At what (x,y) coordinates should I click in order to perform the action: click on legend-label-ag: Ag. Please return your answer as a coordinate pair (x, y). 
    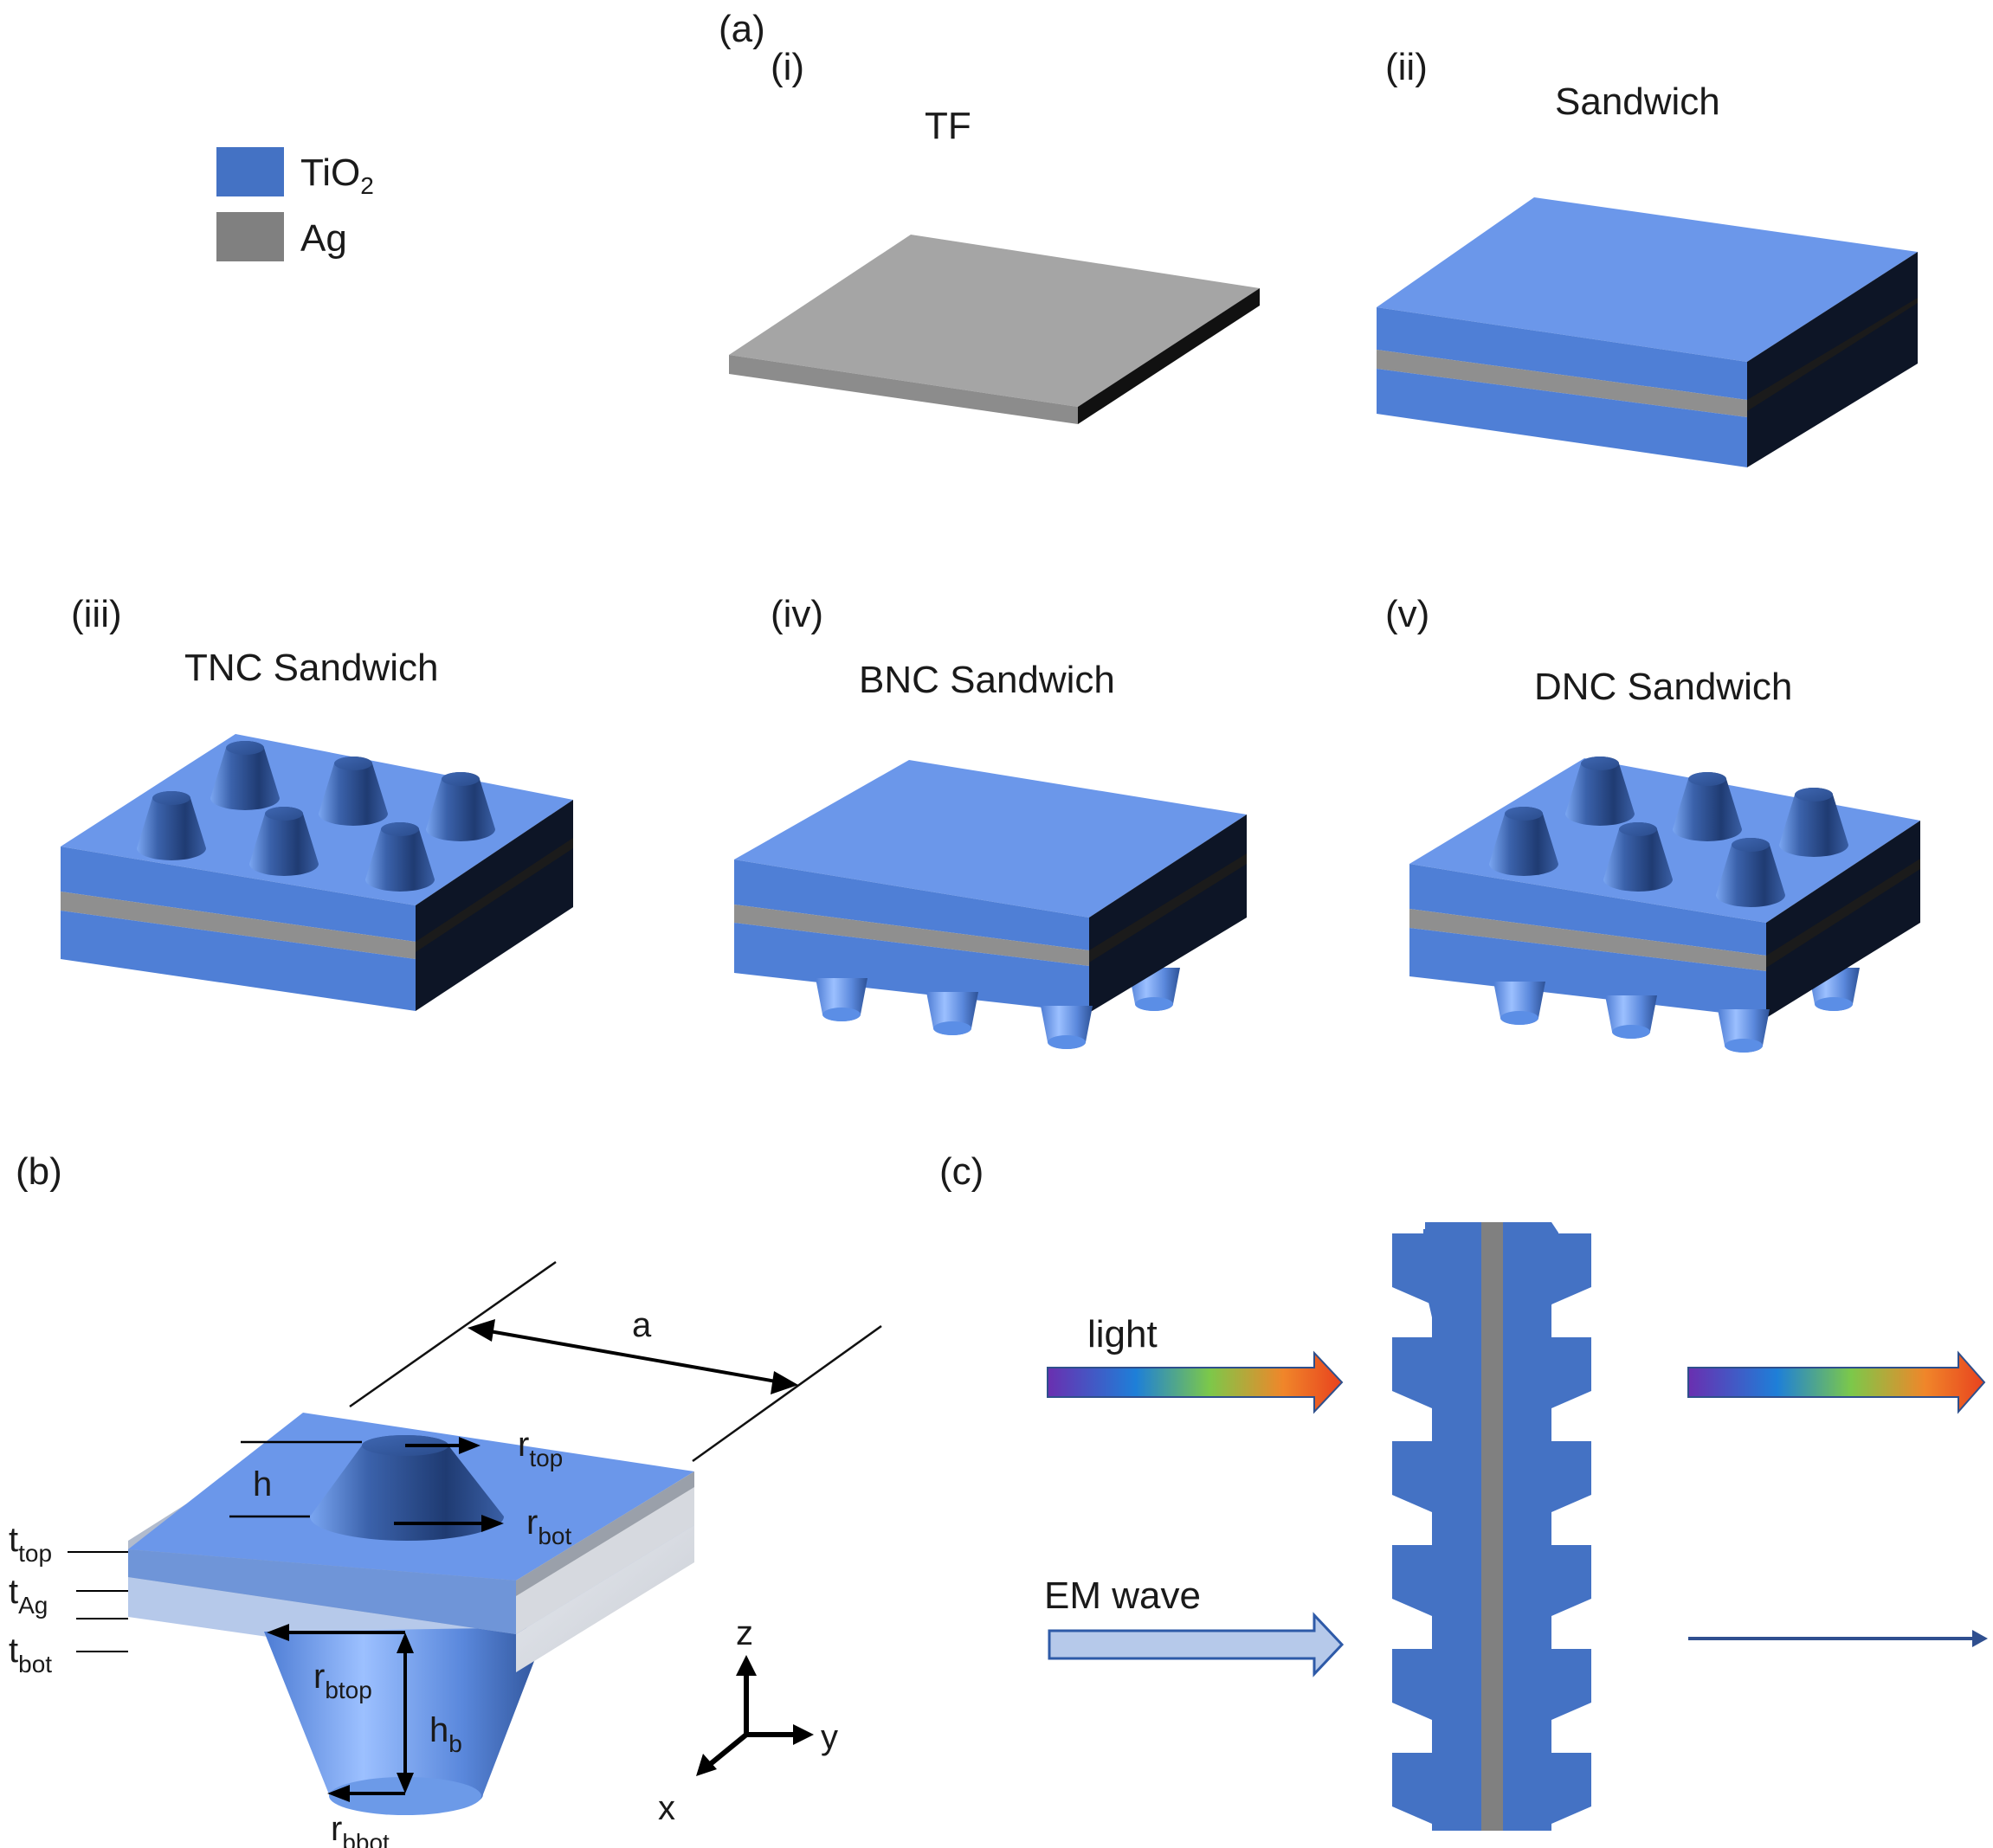
    Looking at the image, I should click on (323, 239).